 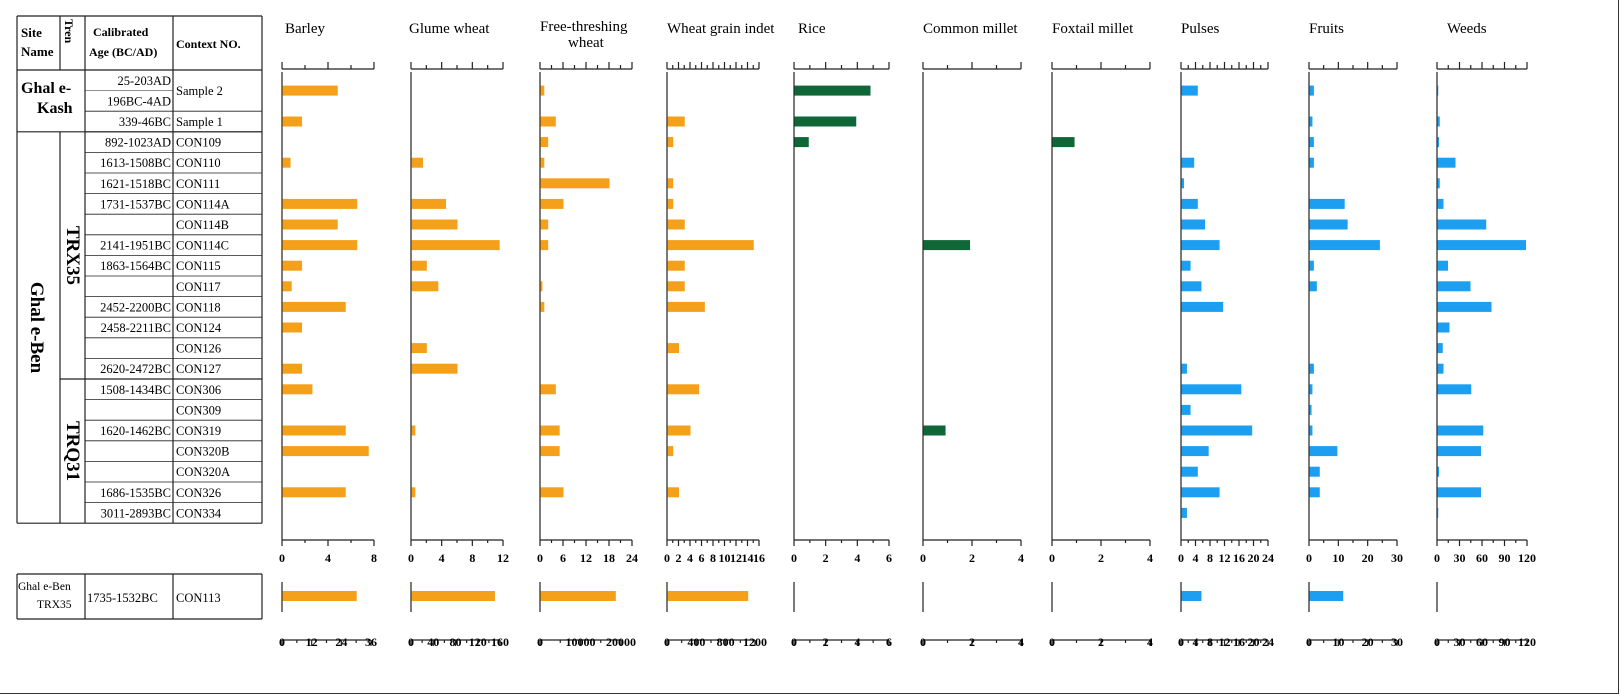 I want to click on bottom-site-name: TRX35, so click(x=54, y=605).